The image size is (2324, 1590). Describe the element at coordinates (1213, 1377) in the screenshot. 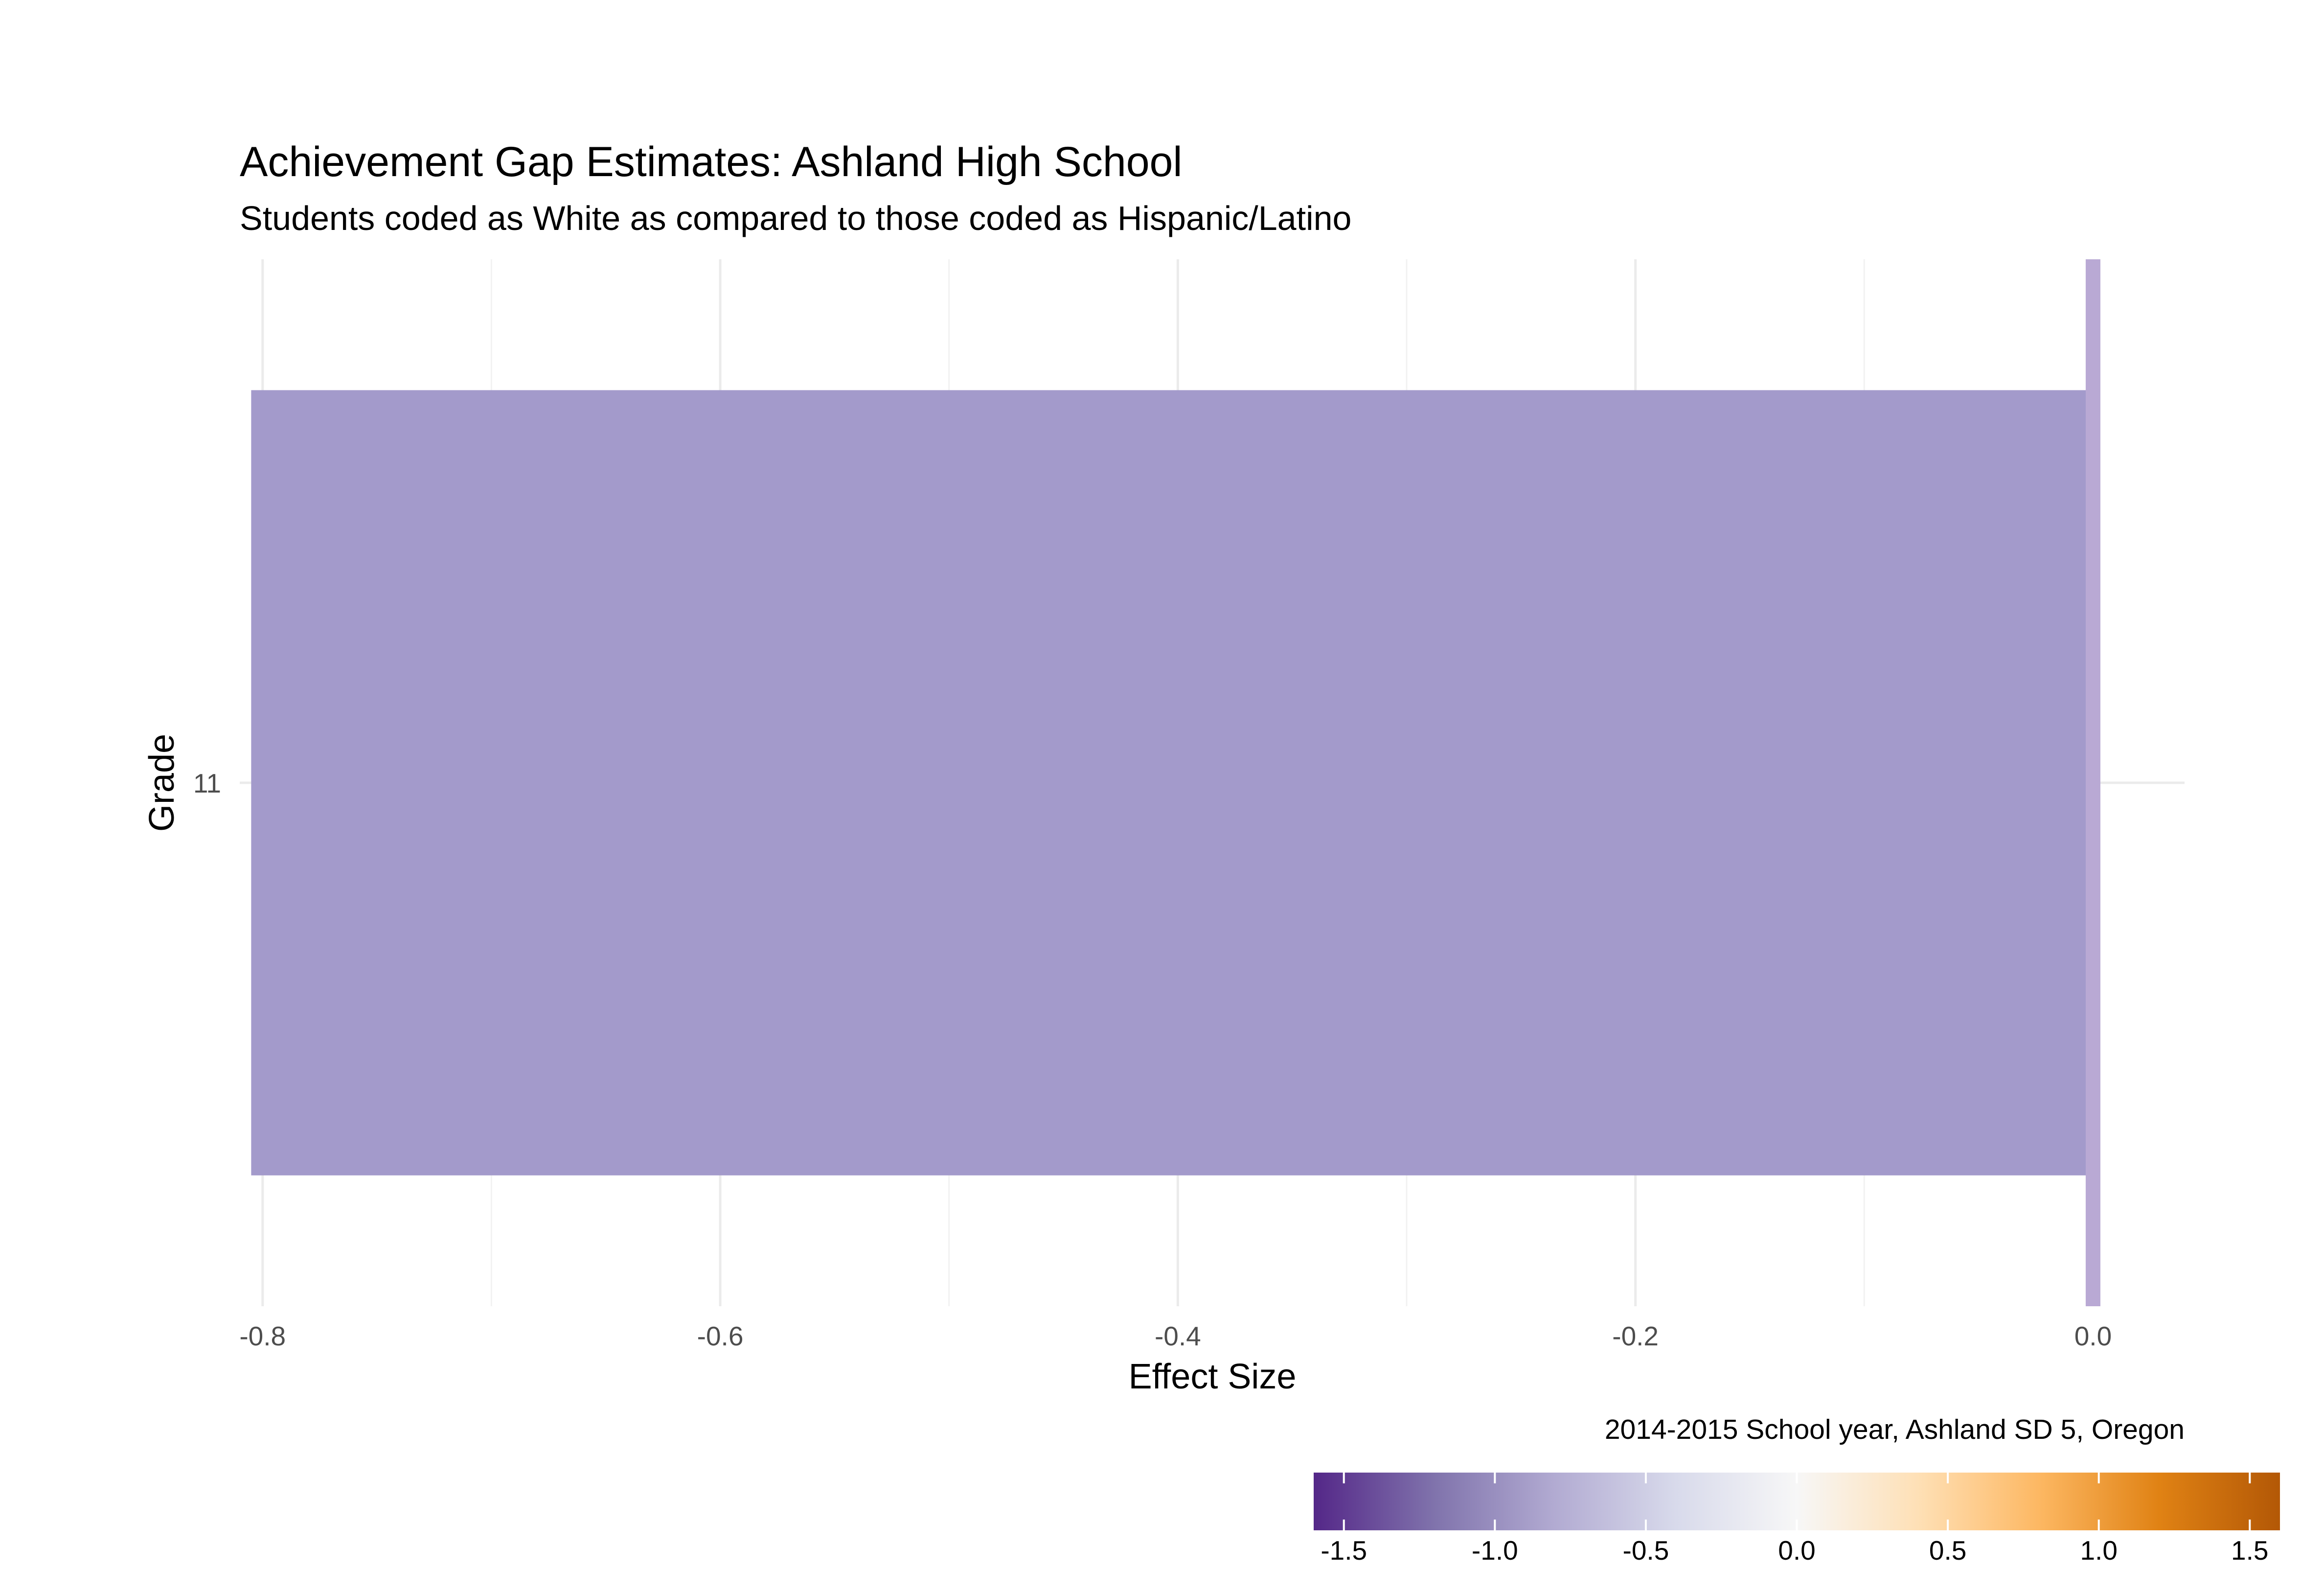

I see `x-axis-title: Effect Size` at that location.